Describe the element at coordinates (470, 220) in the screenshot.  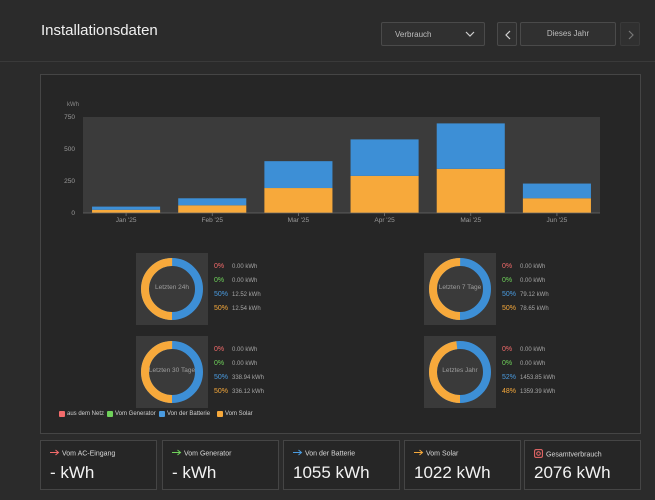
I see `x-tick-label: Mai '25` at that location.